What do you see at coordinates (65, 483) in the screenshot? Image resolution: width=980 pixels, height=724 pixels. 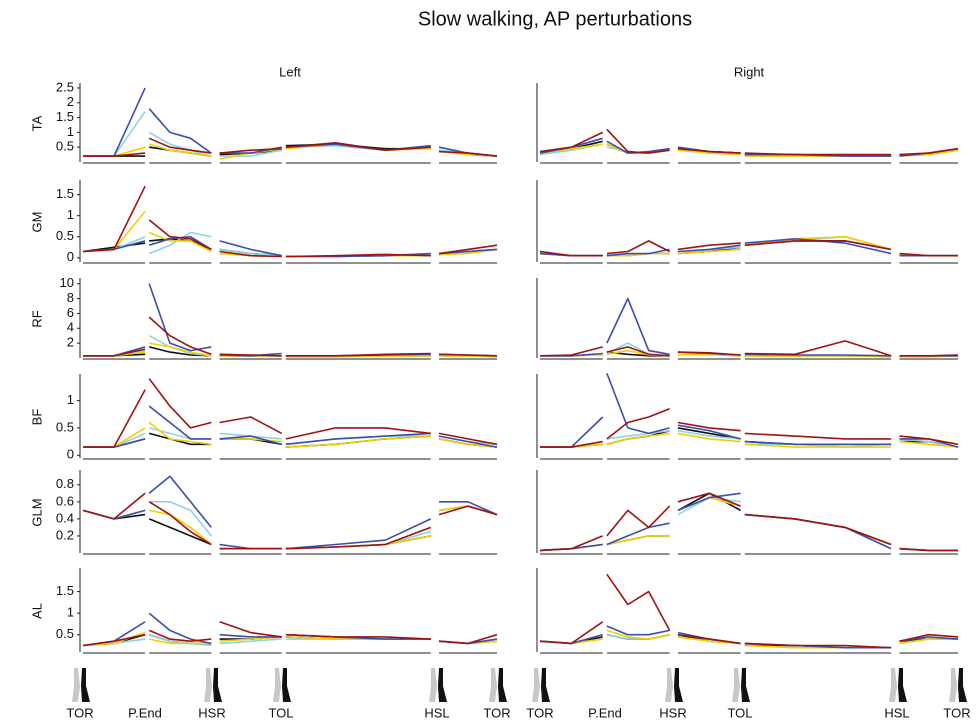 I see `y-tick-label: 0.8` at bounding box center [65, 483].